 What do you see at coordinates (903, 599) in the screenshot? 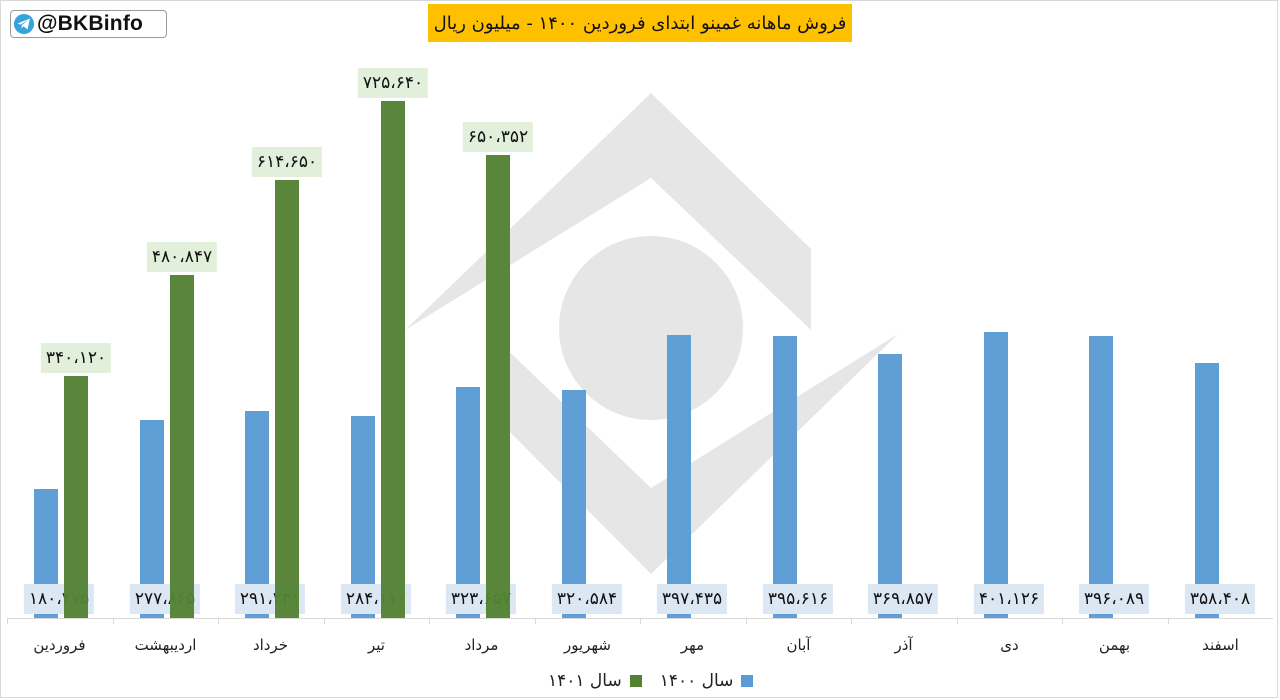
I see `data-label-s1400: ۳۶۹،۸۵۷` at bounding box center [903, 599].